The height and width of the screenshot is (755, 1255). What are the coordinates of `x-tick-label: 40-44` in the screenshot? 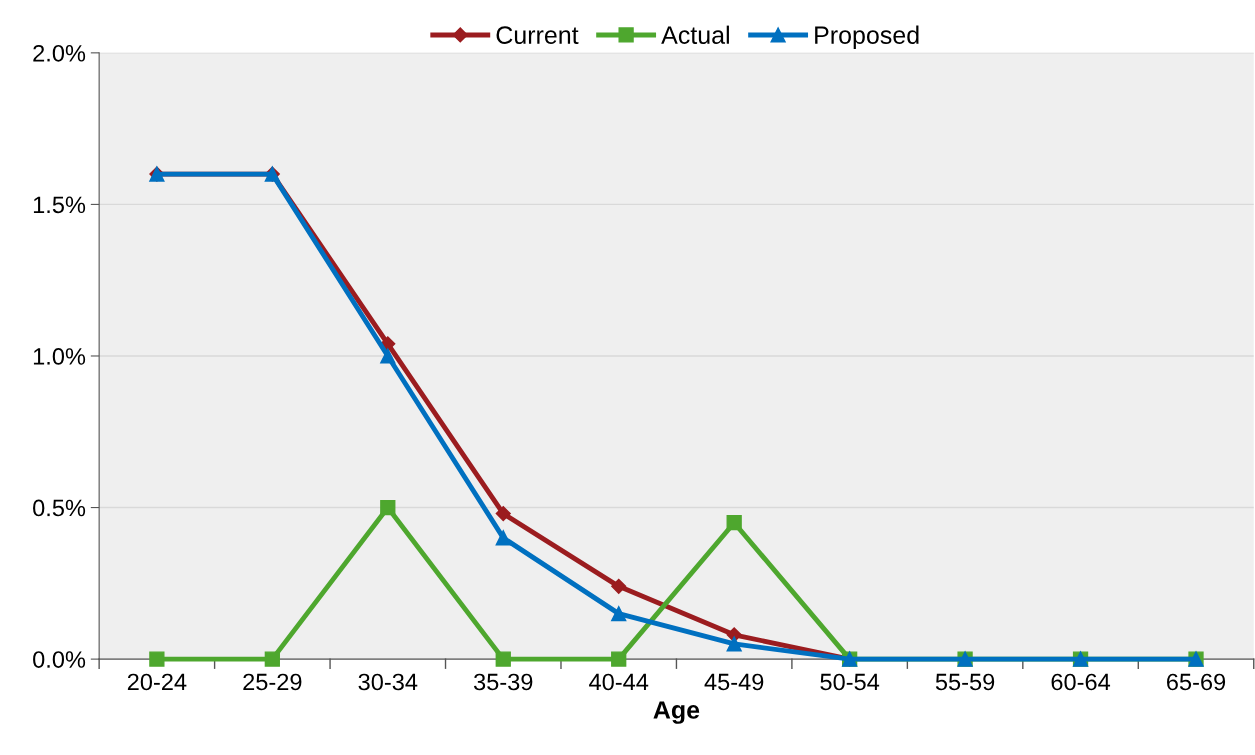 It's located at (619, 682).